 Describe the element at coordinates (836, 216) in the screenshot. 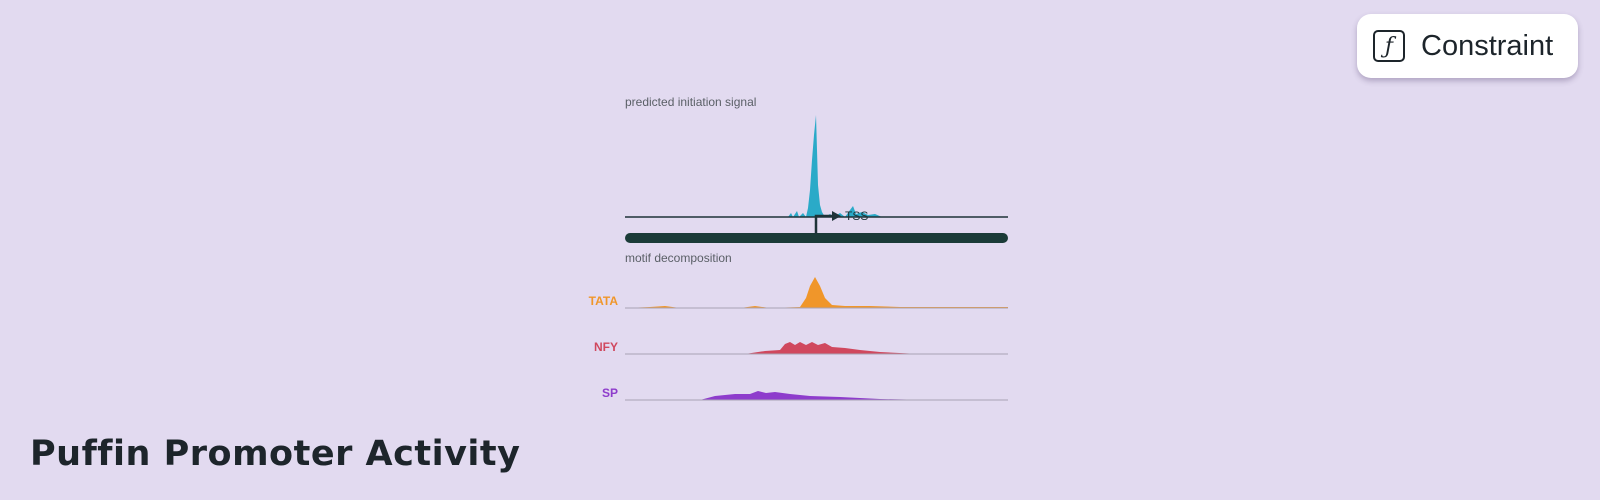

I see `tss-arrowhead` at that location.